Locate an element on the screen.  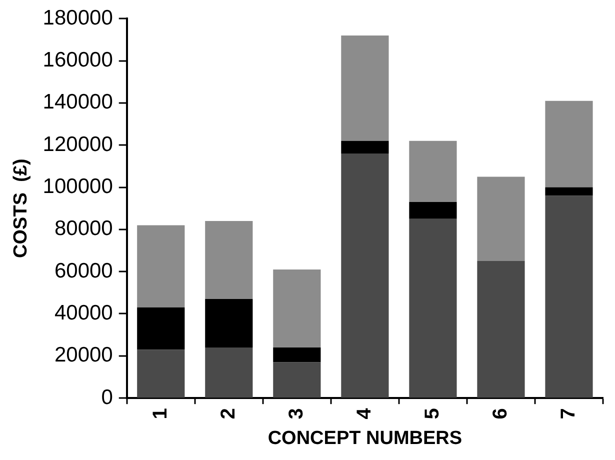
y-tick-label: 160000 is located at coordinates (77, 60).